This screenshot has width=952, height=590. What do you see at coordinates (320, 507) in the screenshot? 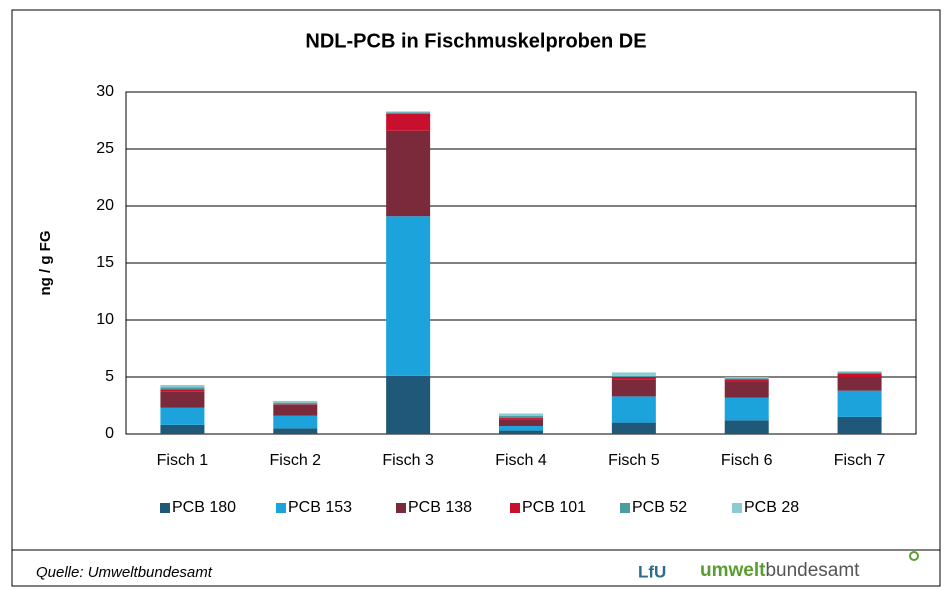
I see `legend-label: PCB 153` at bounding box center [320, 507].